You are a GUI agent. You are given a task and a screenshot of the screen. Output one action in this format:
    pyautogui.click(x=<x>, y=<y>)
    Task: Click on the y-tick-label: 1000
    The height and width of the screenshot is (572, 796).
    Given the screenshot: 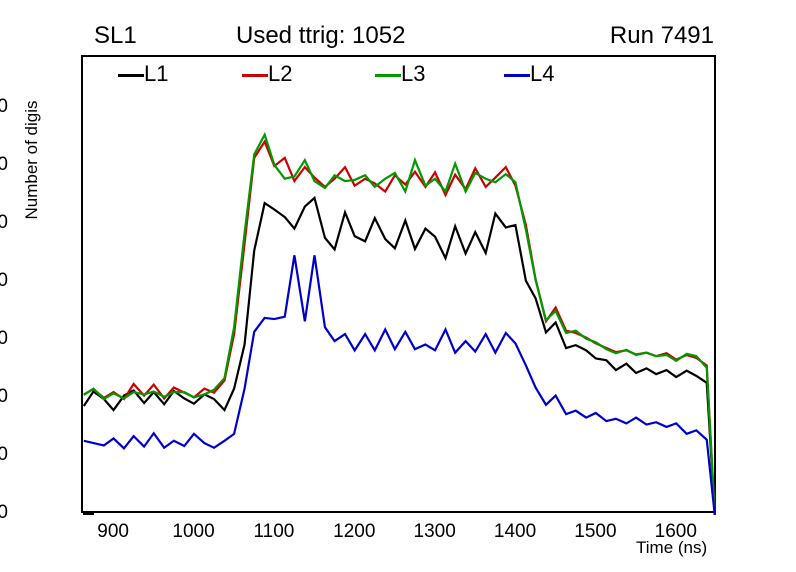 What is the action you would take?
    pyautogui.click(x=4, y=397)
    